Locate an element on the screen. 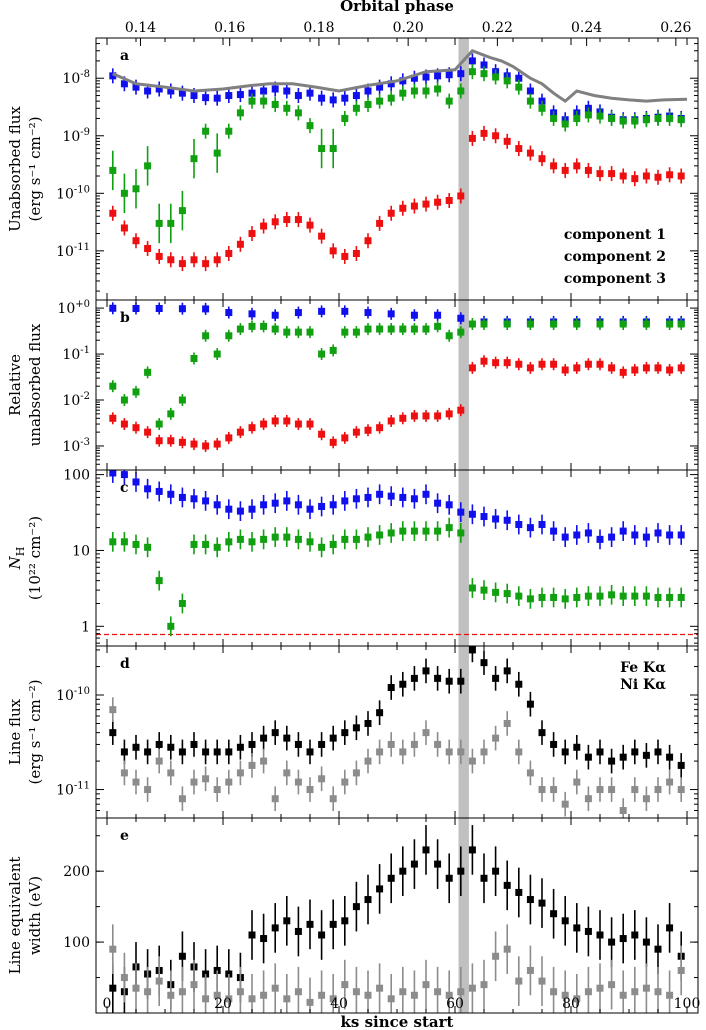 This screenshot has height=1030, width=706. plot-area-c is located at coordinates (397, 553).